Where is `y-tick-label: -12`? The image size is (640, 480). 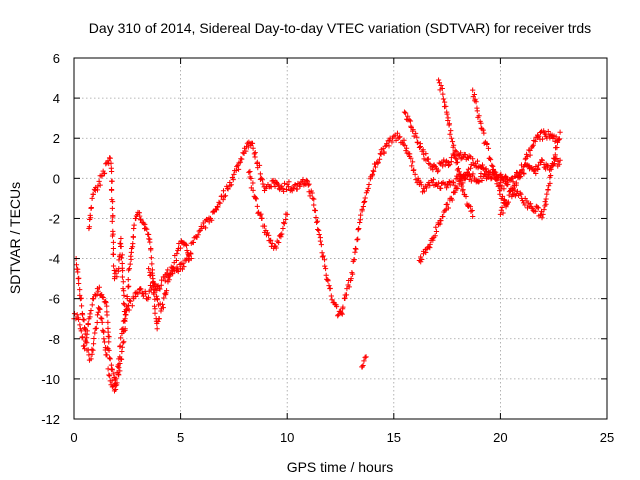
y-tick-label: -12 is located at coordinates (50, 419).